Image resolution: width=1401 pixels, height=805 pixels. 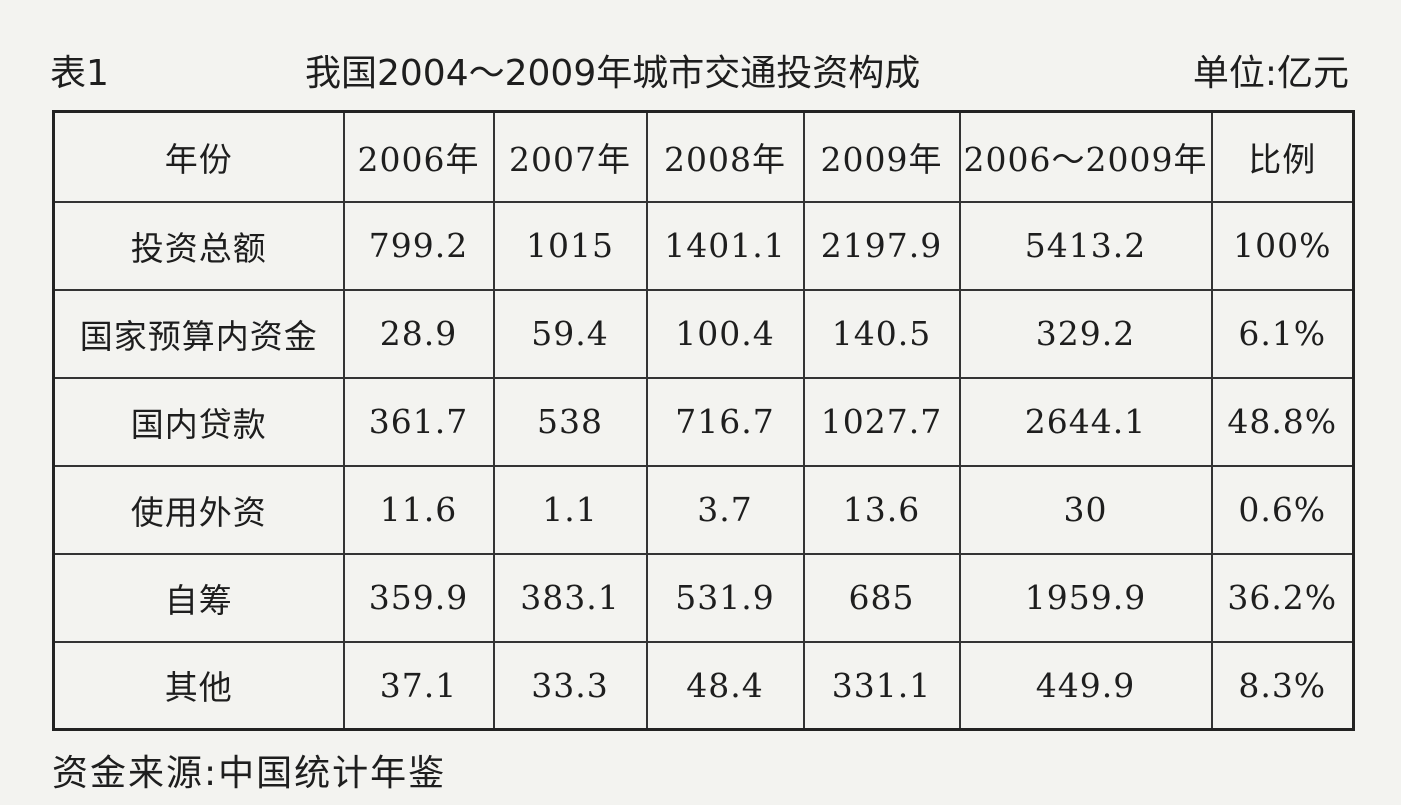 What do you see at coordinates (881, 333) in the screenshot?
I see `table-cell: 140.5` at bounding box center [881, 333].